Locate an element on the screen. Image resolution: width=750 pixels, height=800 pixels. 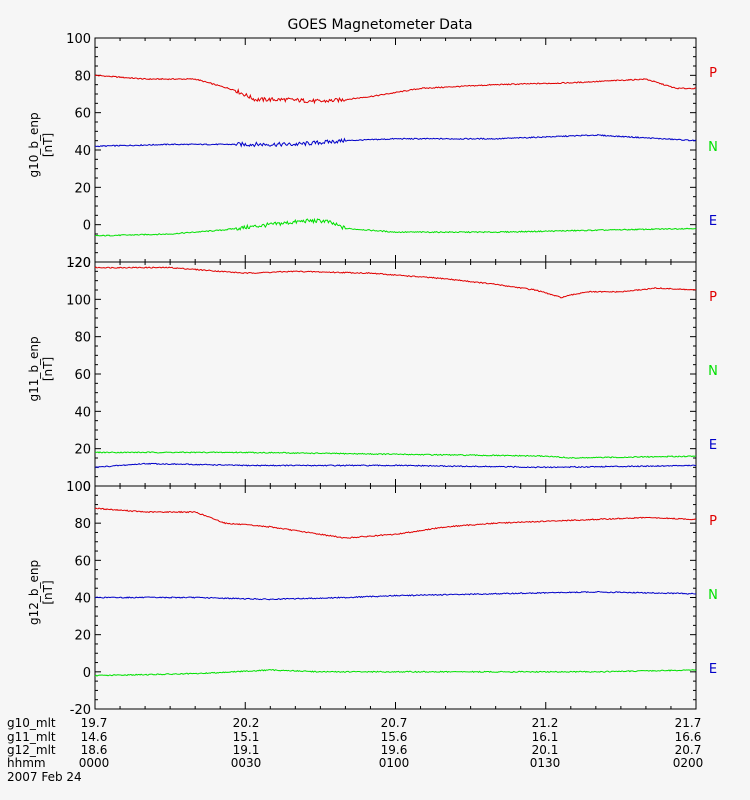
x-tick-label: 15.1 is located at coordinates (246, 737).